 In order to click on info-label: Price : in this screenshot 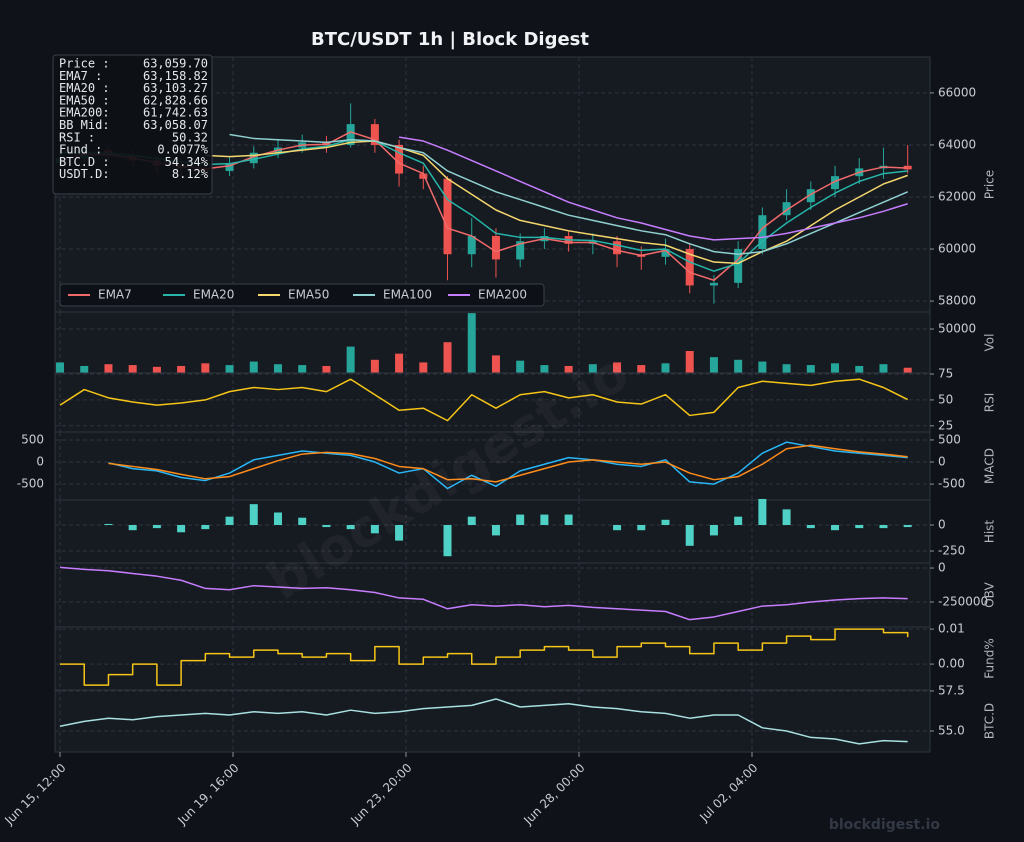, I will do `click(84, 64)`.